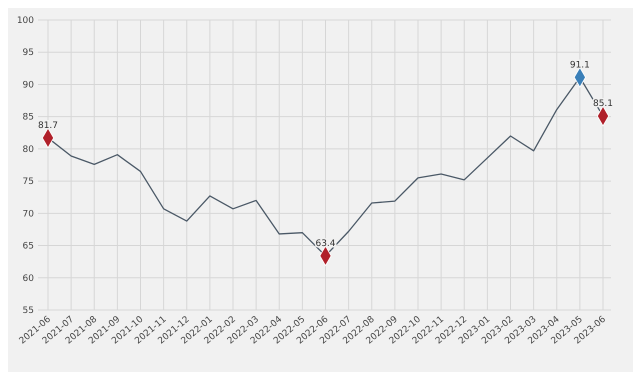 The width and height of the screenshot is (641, 380). Describe the element at coordinates (28, 279) in the screenshot. I see `y-tick-label: 60` at that location.